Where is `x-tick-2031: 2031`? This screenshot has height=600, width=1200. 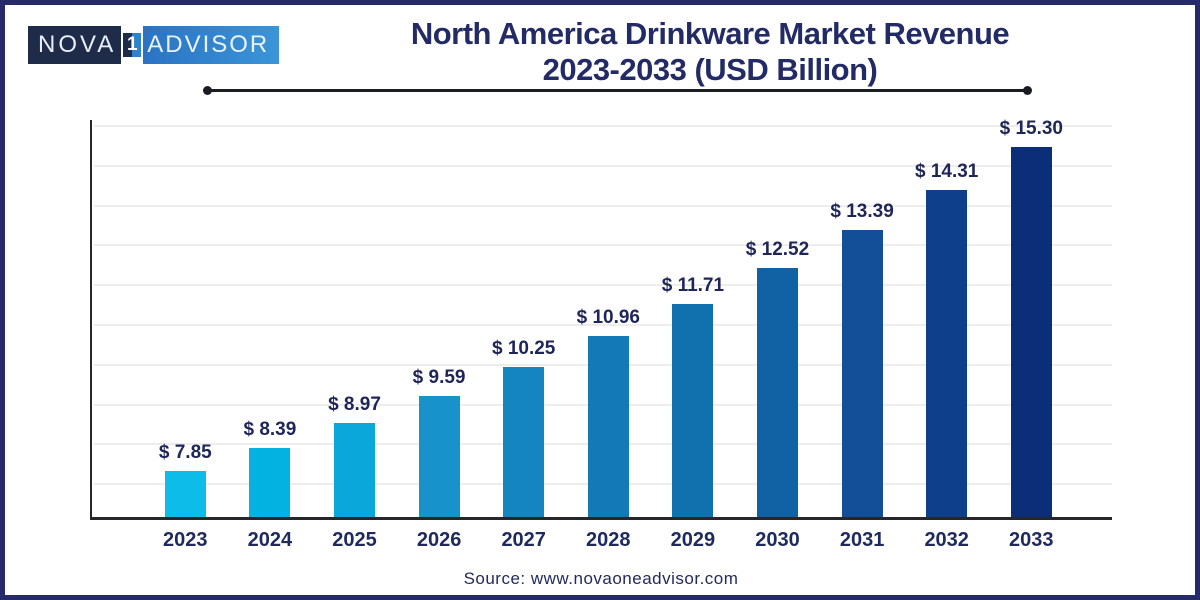 x-tick-2031: 2031 is located at coordinates (862, 540).